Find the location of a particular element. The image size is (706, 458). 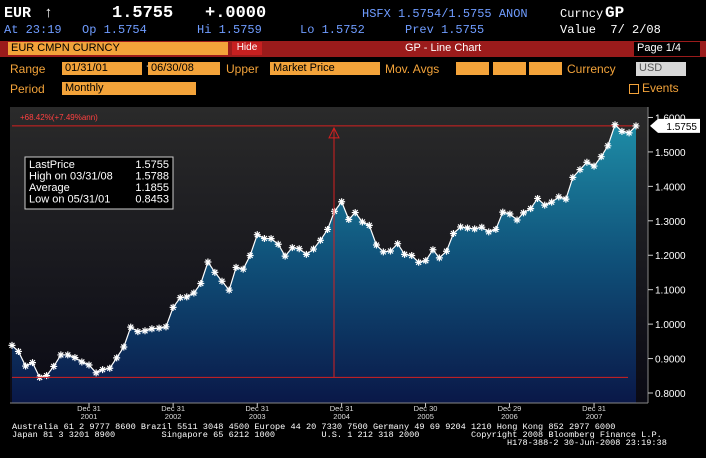

currency-field: USD is located at coordinates (661, 69).